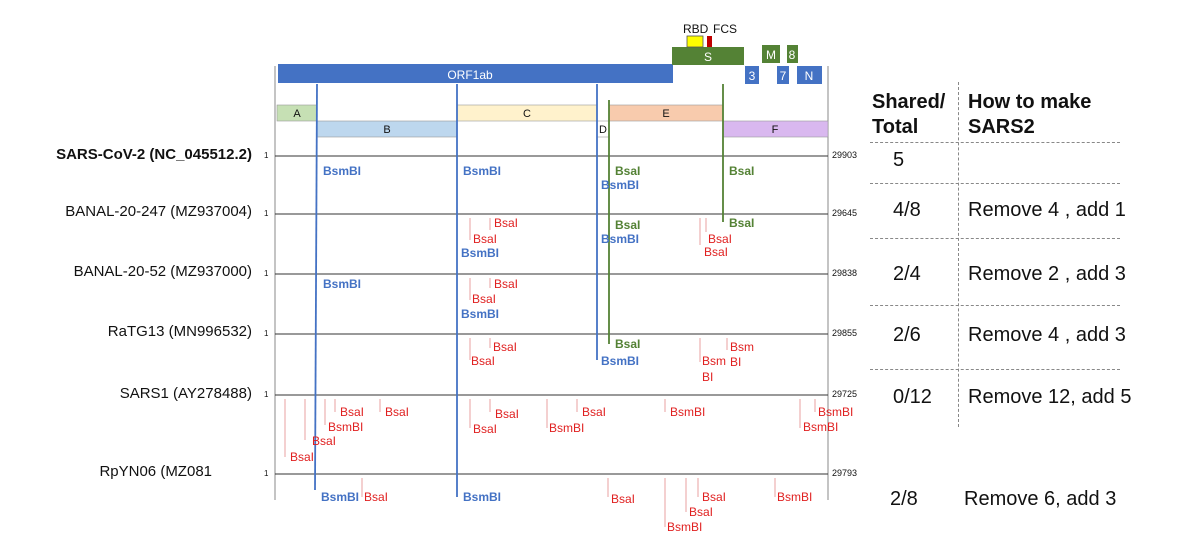  What do you see at coordinates (560, 394) in the screenshot?
I see `genome-axis-4: 1 29725` at bounding box center [560, 394].